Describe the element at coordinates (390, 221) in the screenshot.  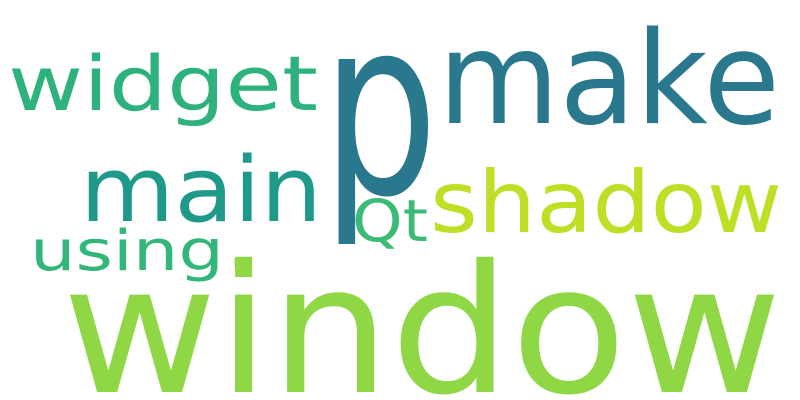
I see `word-qt: Qt` at that location.